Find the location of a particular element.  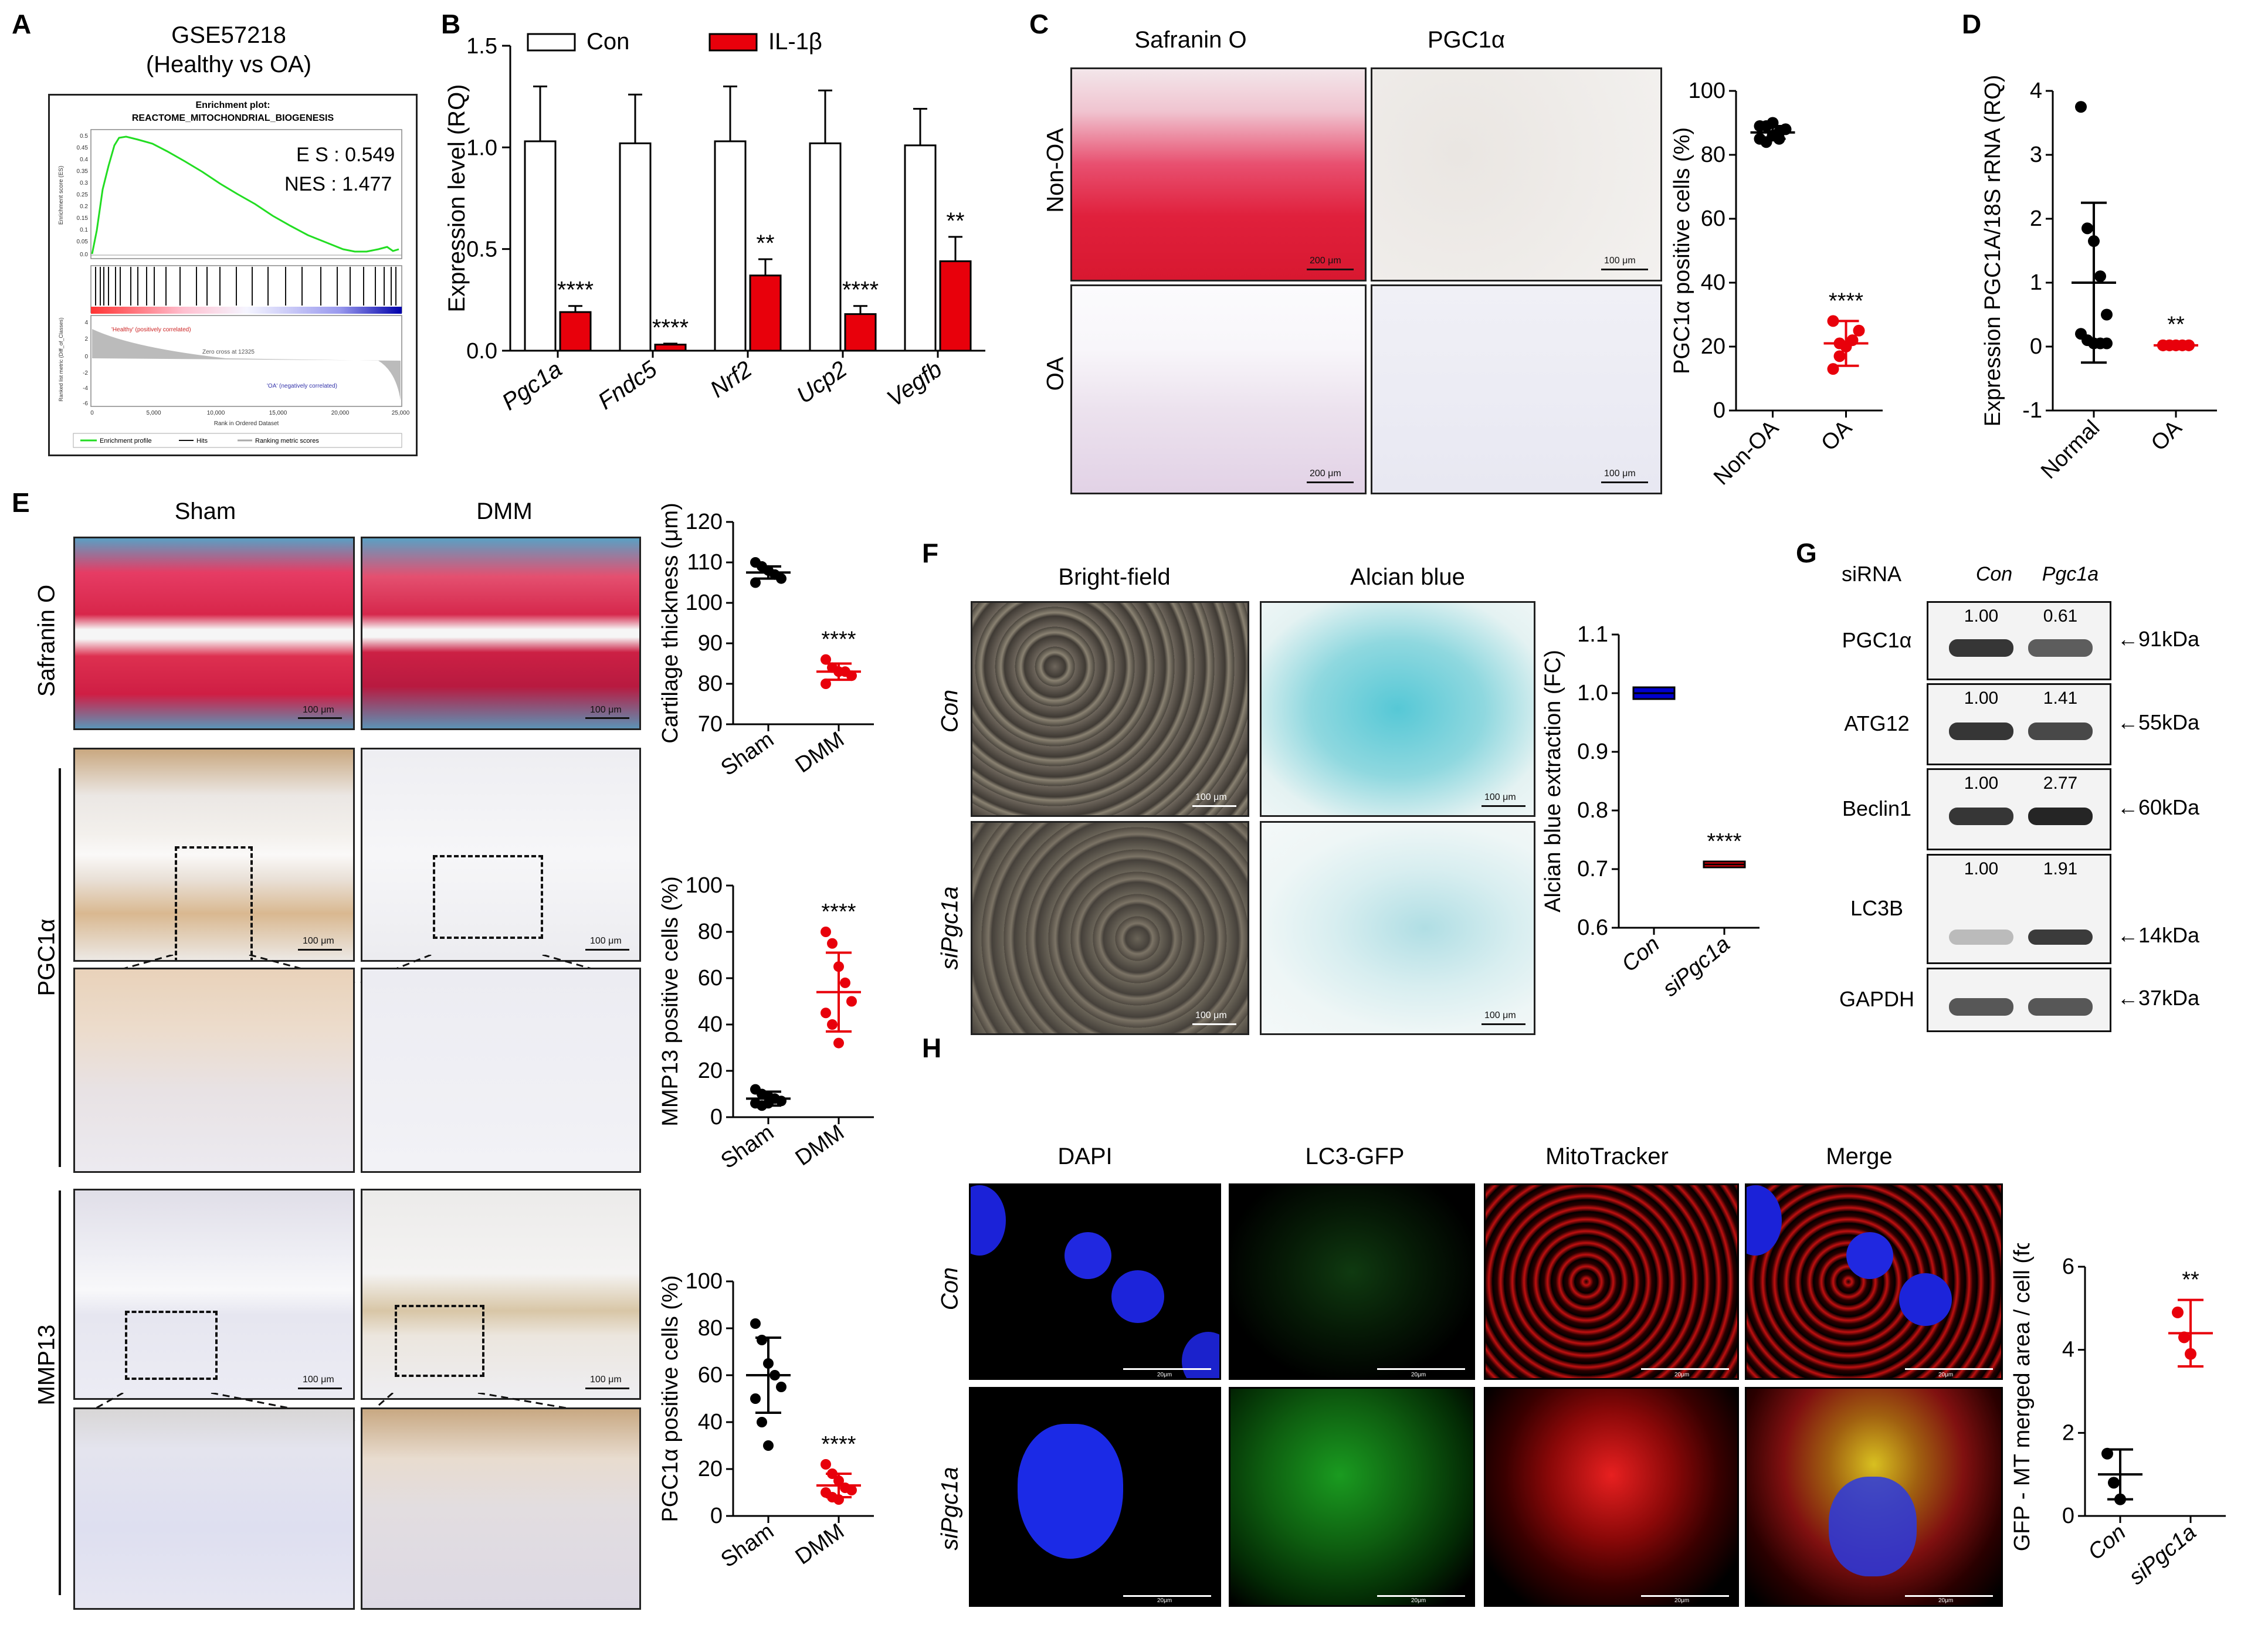

y-tick-label: 90 is located at coordinates (711, 643).